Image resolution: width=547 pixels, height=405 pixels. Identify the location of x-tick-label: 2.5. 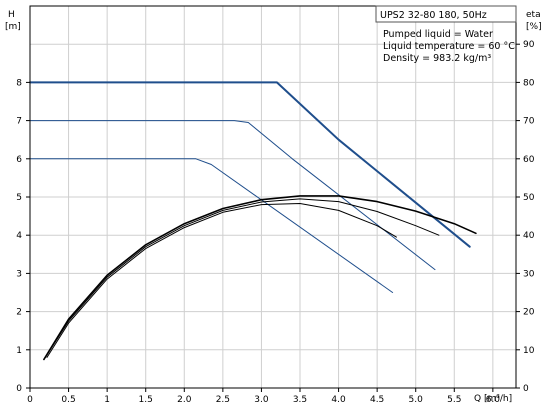
(223, 400).